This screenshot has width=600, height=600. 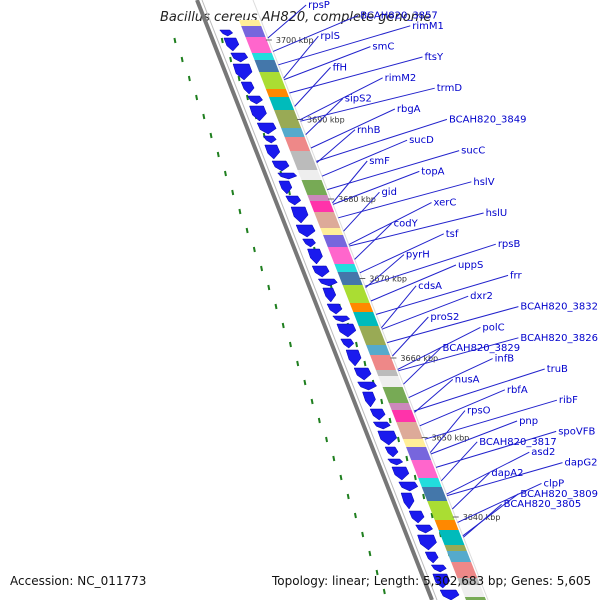 What do you see at coordinates (326, 120) in the screenshot?
I see `scale-label: 3690 kbp` at bounding box center [326, 120].